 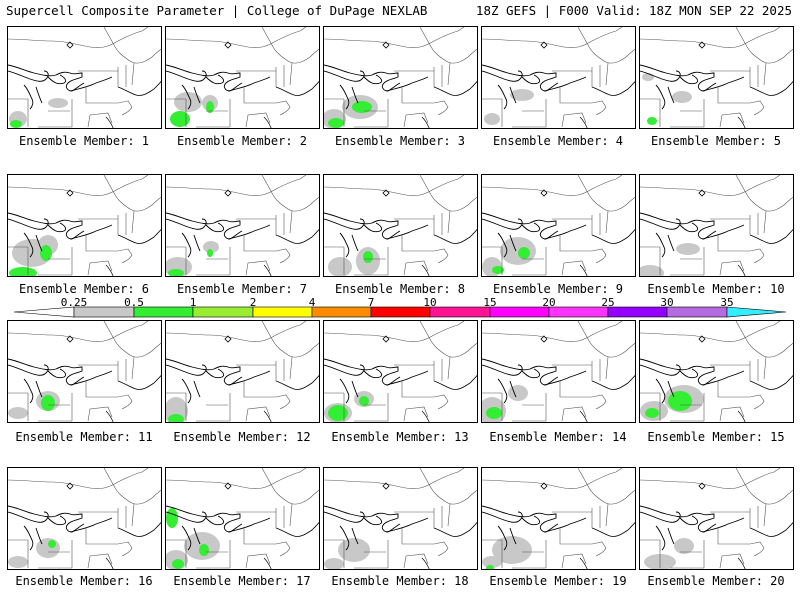 What do you see at coordinates (193, 302) in the screenshot?
I see `colorbar-tick-label: 1` at bounding box center [193, 302].